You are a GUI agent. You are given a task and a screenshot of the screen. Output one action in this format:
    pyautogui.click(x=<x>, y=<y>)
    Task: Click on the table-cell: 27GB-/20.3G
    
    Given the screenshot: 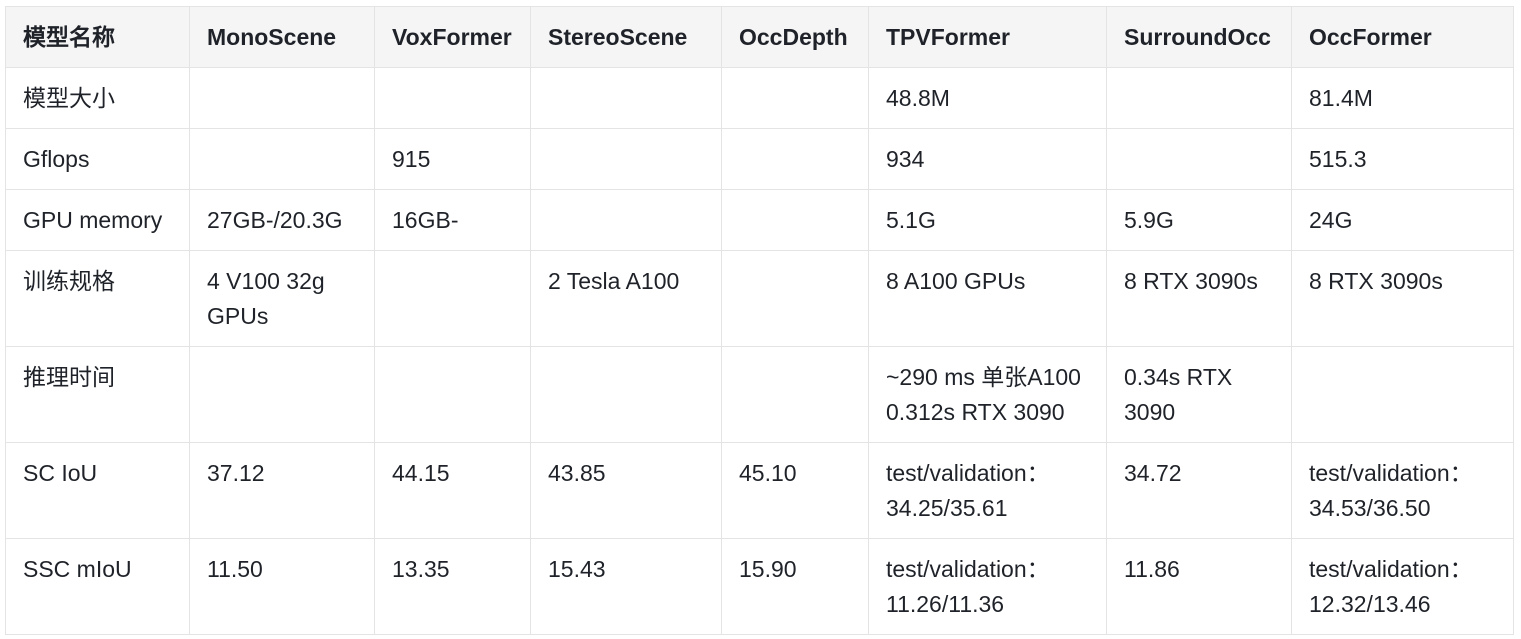 What is the action you would take?
    pyautogui.click(x=282, y=220)
    